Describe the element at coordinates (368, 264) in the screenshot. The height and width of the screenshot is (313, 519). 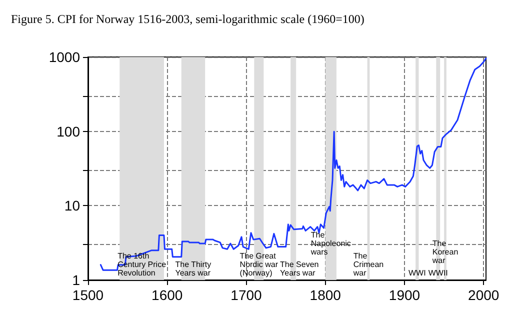
I see `band-label: The Crimean war` at that location.